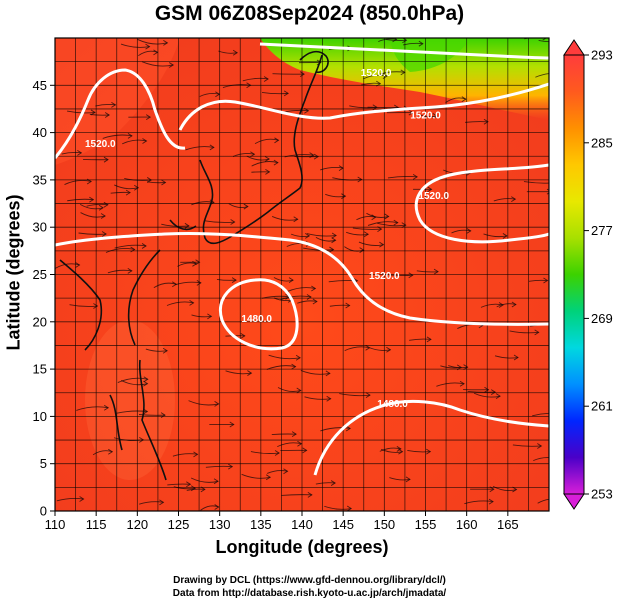  What do you see at coordinates (40, 85) in the screenshot?
I see `y-tick-label: 45` at bounding box center [40, 85].